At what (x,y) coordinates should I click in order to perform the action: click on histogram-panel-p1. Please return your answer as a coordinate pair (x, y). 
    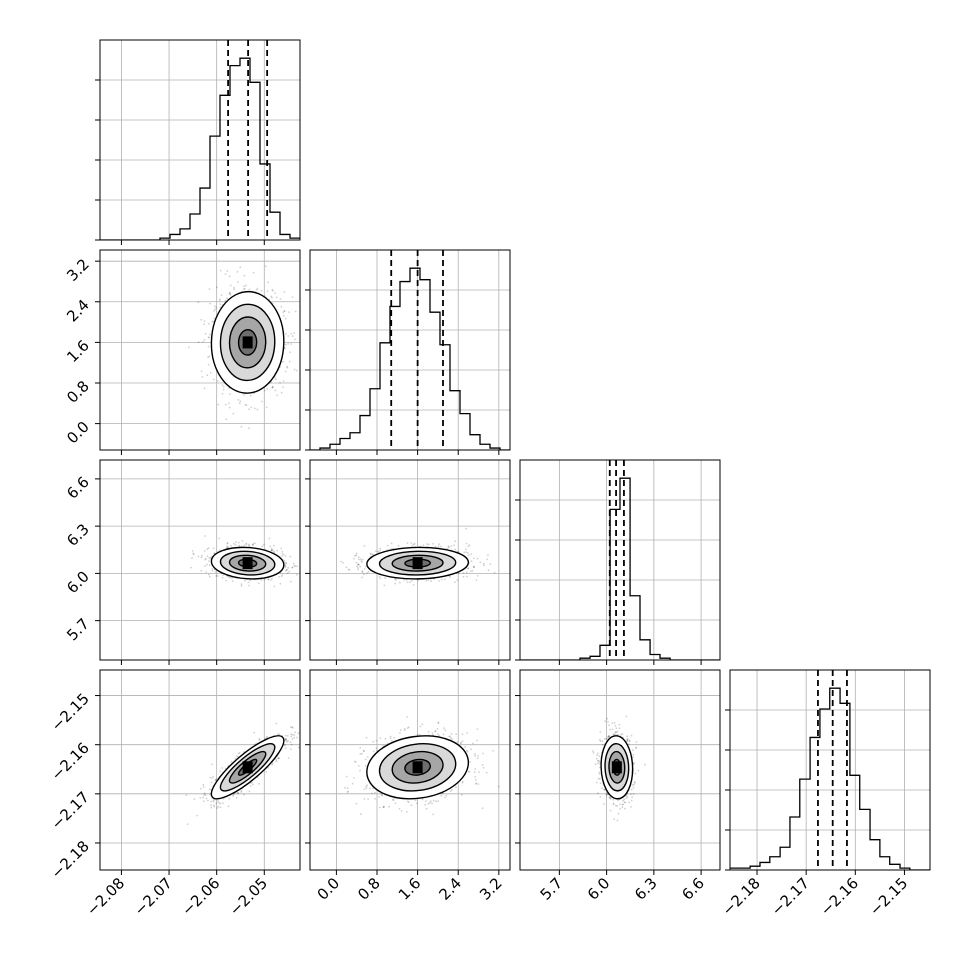
    Looking at the image, I should click on (408, 352).